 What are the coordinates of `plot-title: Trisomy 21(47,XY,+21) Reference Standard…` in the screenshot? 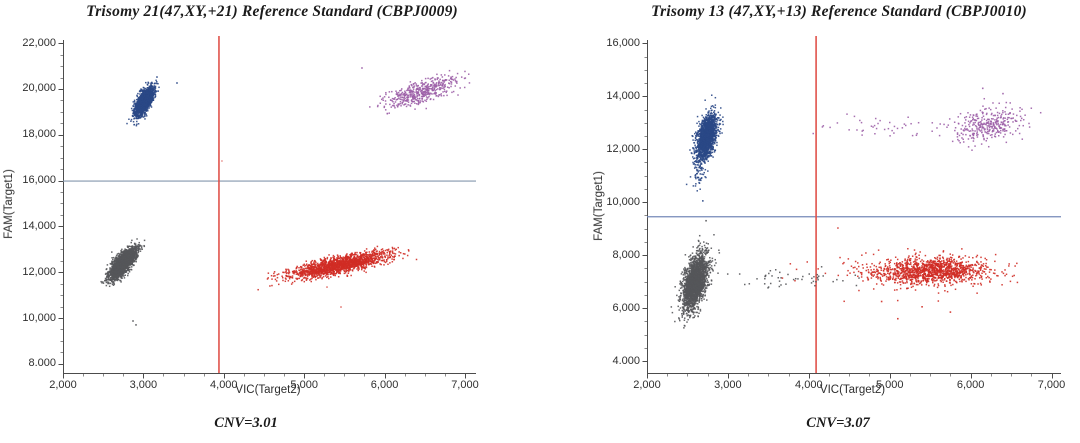 It's located at (272, 11).